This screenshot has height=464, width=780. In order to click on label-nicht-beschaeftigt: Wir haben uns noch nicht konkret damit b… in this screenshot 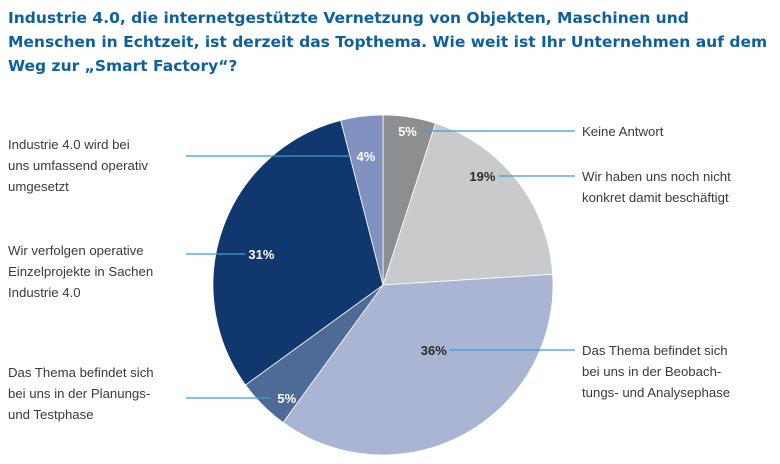, I will do `click(656, 187)`.